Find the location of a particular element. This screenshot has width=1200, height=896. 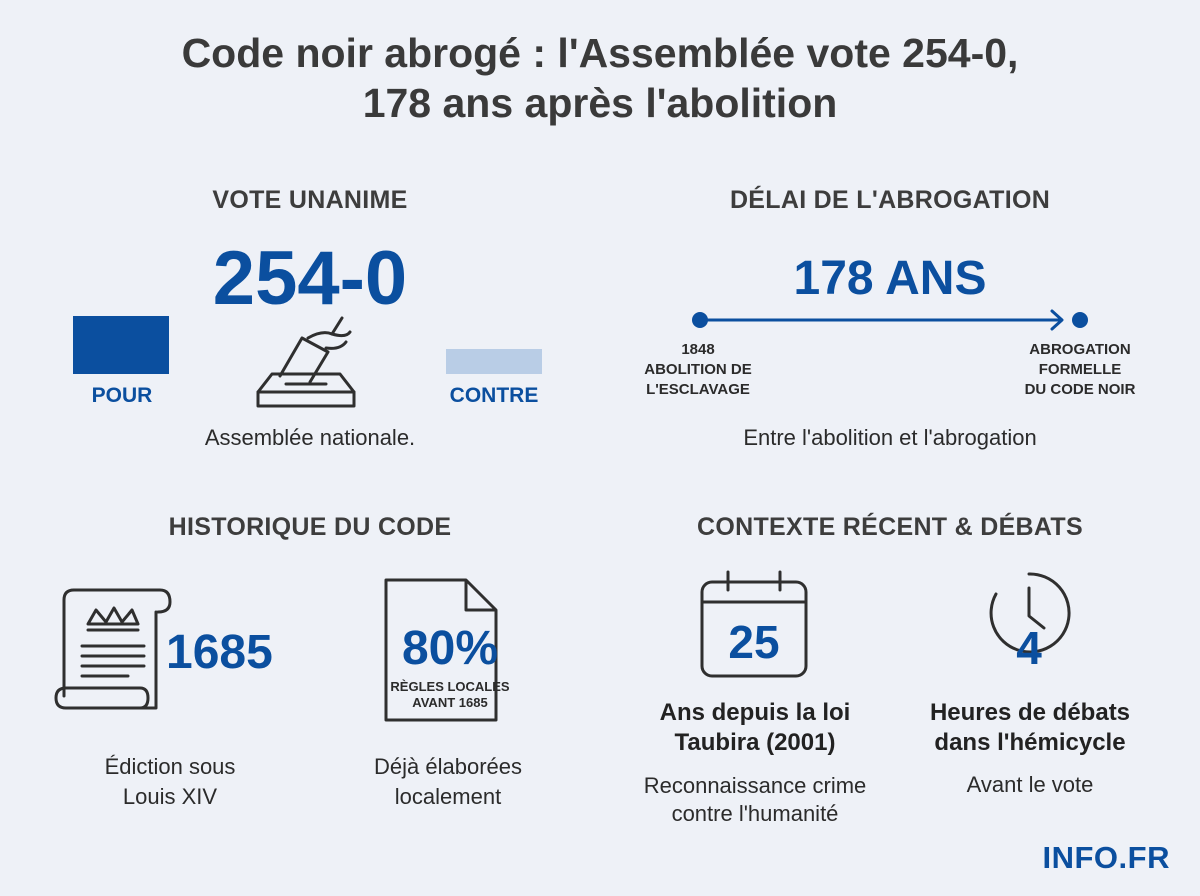

delay-section-title: DÉLAI DE L'ABROGATION is located at coordinates (890, 200).